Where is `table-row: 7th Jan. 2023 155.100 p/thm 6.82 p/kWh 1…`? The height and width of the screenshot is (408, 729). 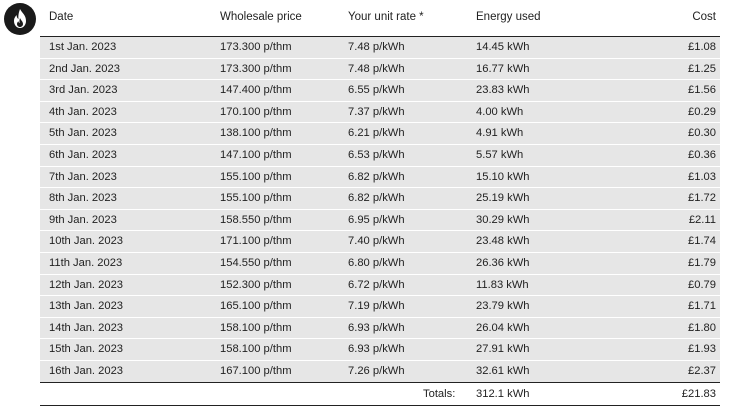 table-row: 7th Jan. 2023 155.100 p/thm 6.82 p/kWh 1… is located at coordinates (380, 178).